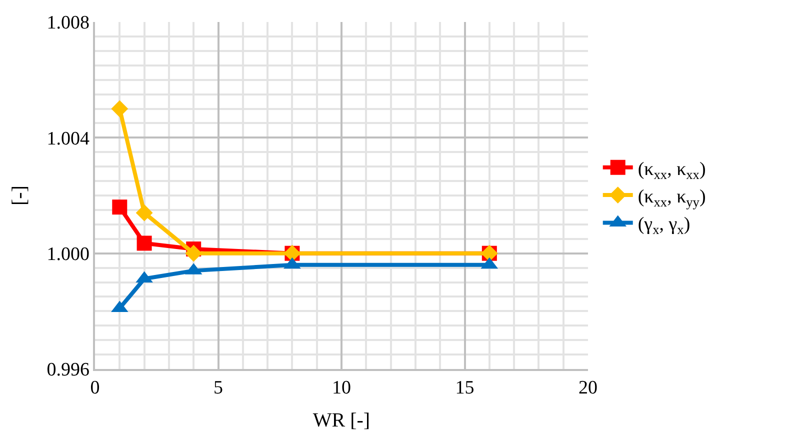  I want to click on x-tick-label: 15, so click(464, 388).